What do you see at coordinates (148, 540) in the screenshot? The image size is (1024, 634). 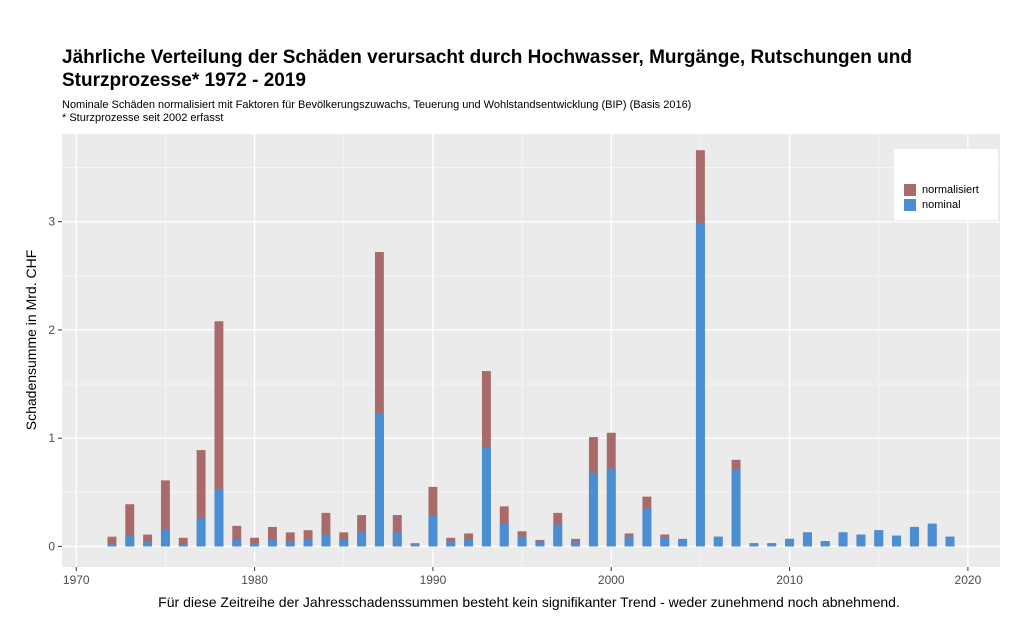 I see `bar-normalisiert-1974` at bounding box center [148, 540].